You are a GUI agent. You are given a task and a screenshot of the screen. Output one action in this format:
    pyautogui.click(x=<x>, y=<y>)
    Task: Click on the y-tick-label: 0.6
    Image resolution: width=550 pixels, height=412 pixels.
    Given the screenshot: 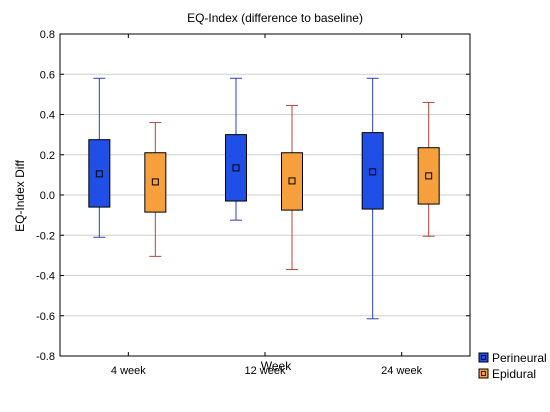 What is the action you would take?
    pyautogui.click(x=47, y=75)
    